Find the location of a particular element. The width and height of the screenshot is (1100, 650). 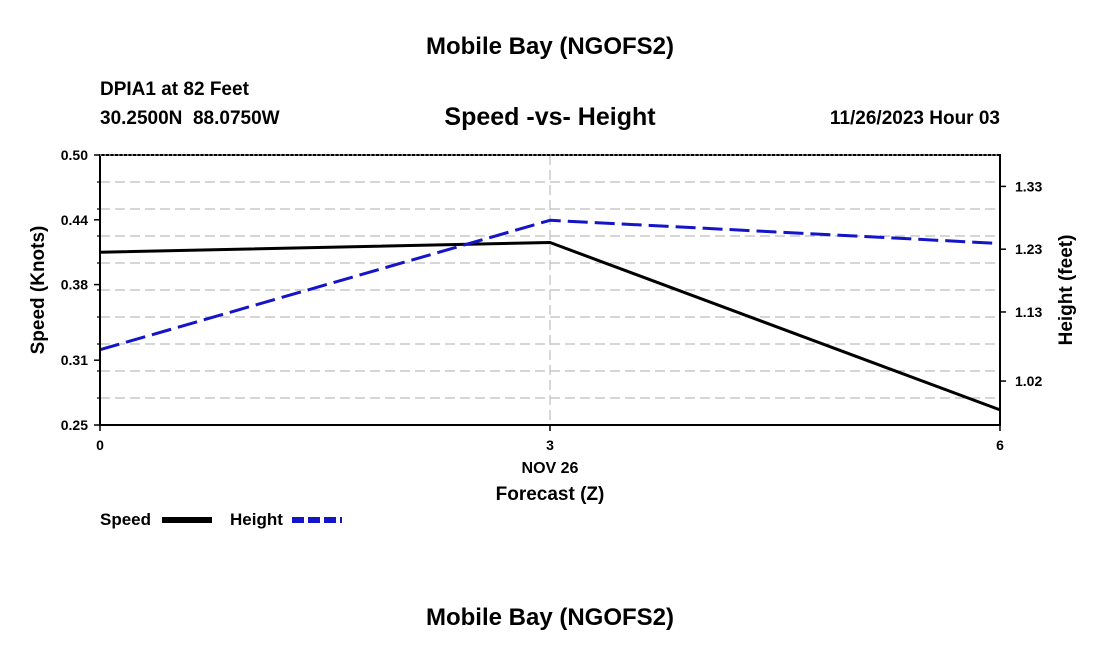

y-left-tick-label-0: 0.25 is located at coordinates (74, 425).